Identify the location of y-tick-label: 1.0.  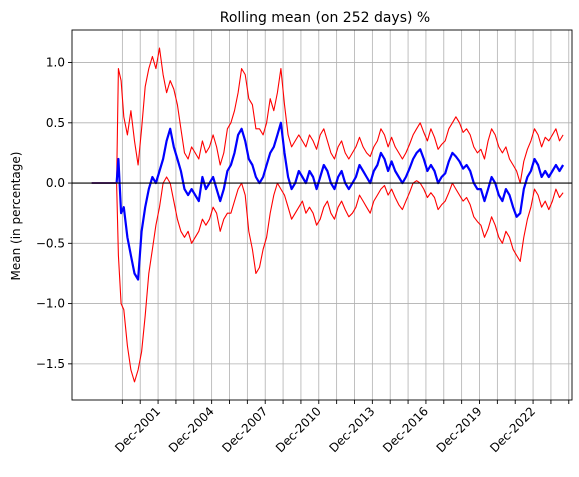
(55, 63).